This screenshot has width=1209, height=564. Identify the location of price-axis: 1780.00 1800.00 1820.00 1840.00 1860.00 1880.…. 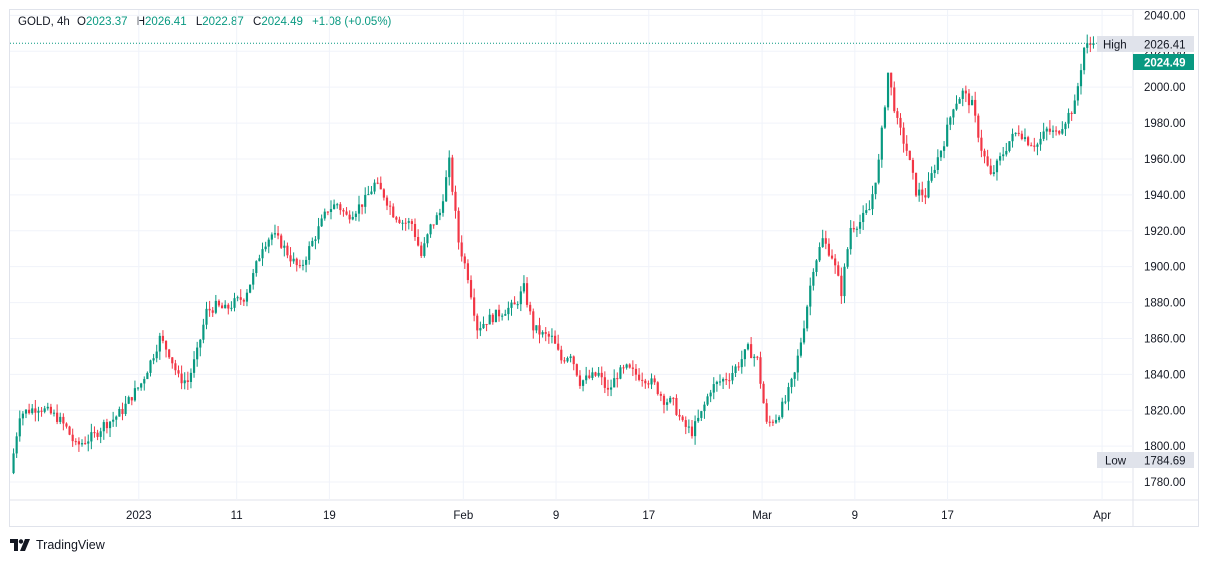
(1165, 249).